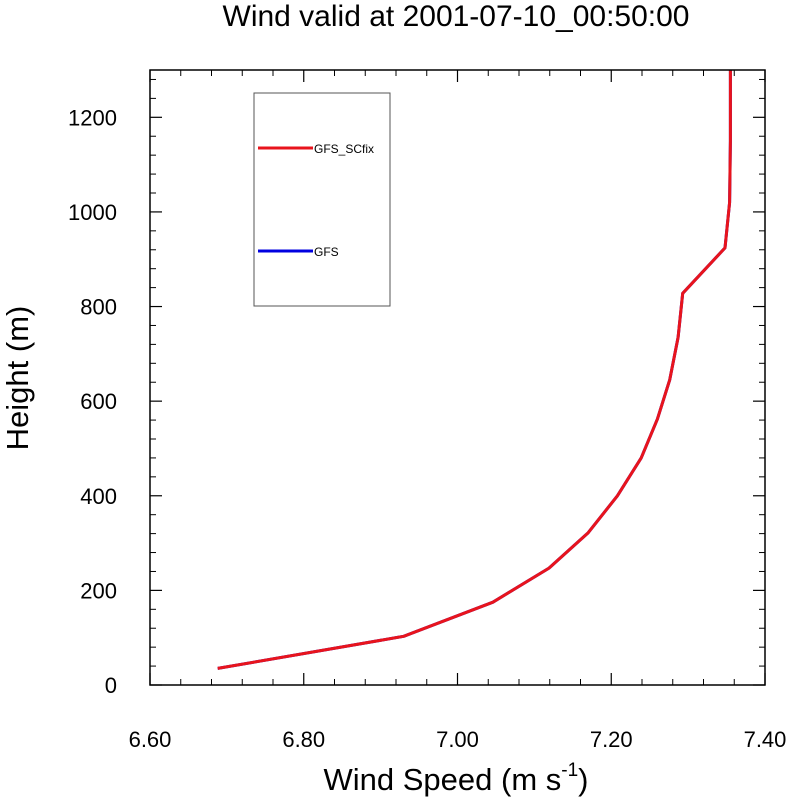 This screenshot has width=791, height=800. Describe the element at coordinates (326, 252) in the screenshot. I see `legend-label-gfs: GFS` at that location.